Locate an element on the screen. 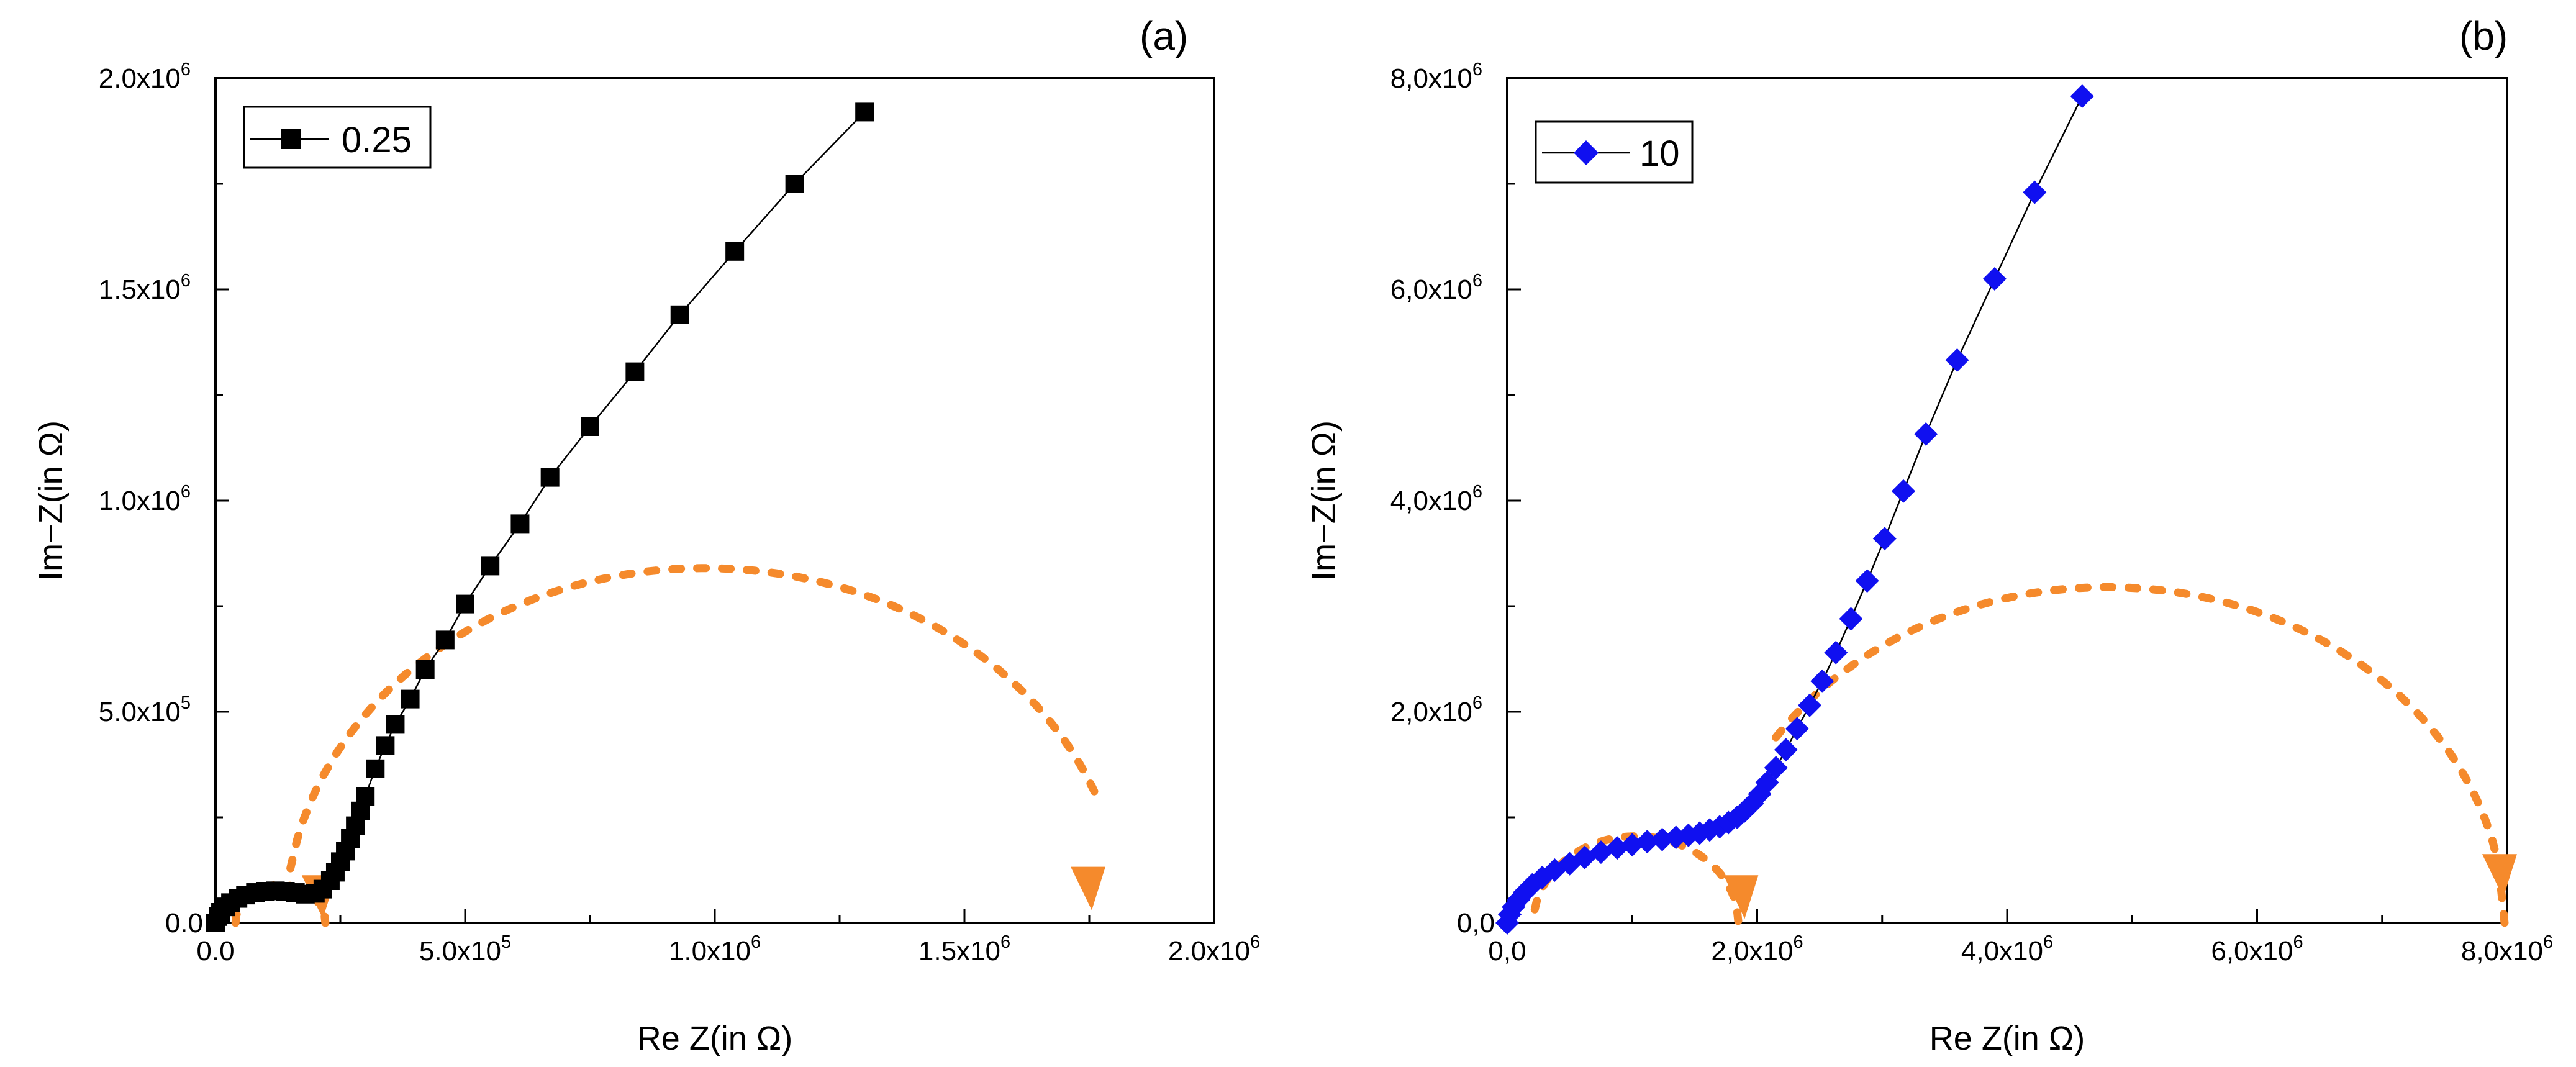 This screenshot has width=2576, height=1067. y-axis-title-b: Im−Z(in Ω) is located at coordinates (1324, 500).